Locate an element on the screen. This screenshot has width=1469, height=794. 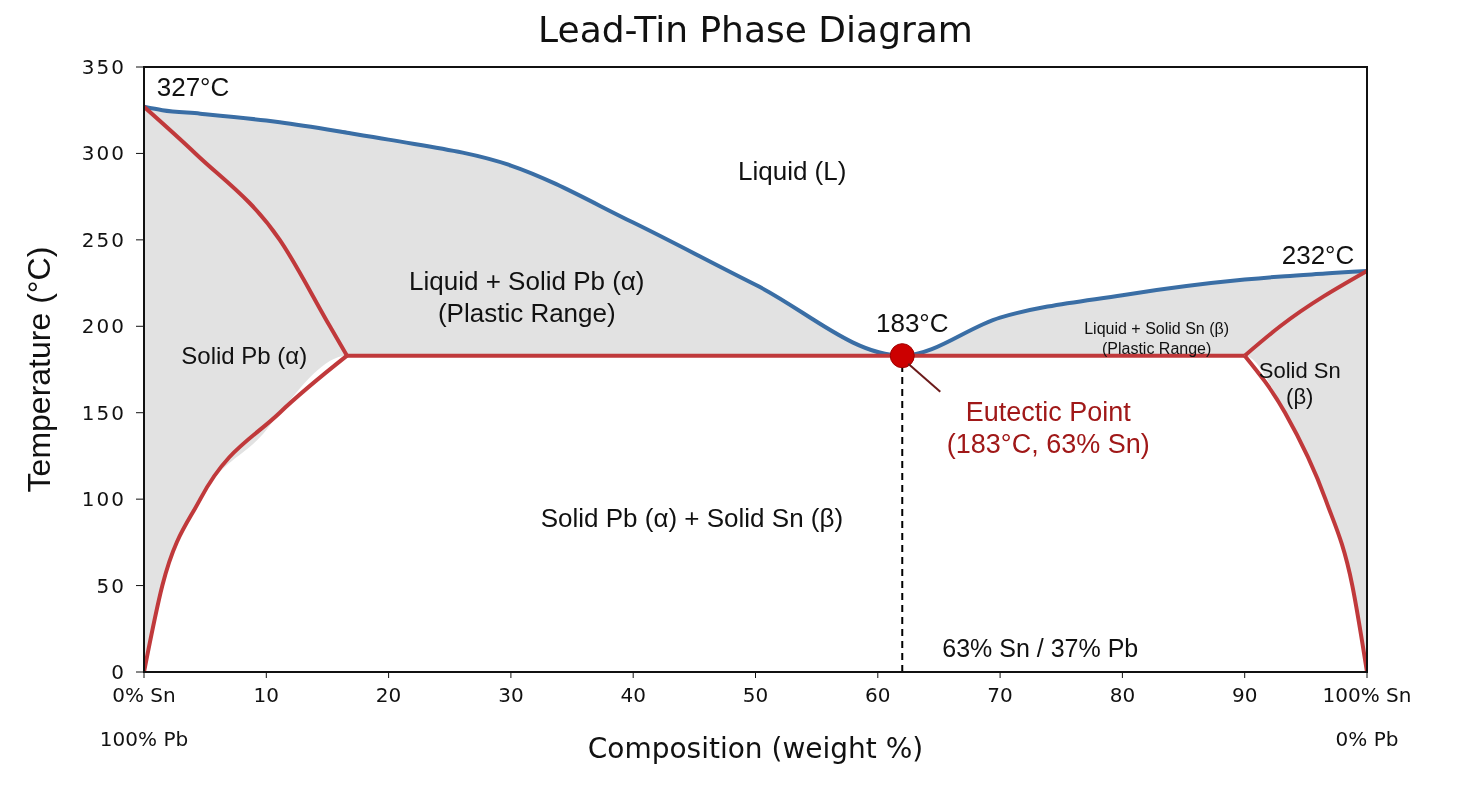
x-tick-label: 30 is located at coordinates (511, 695).